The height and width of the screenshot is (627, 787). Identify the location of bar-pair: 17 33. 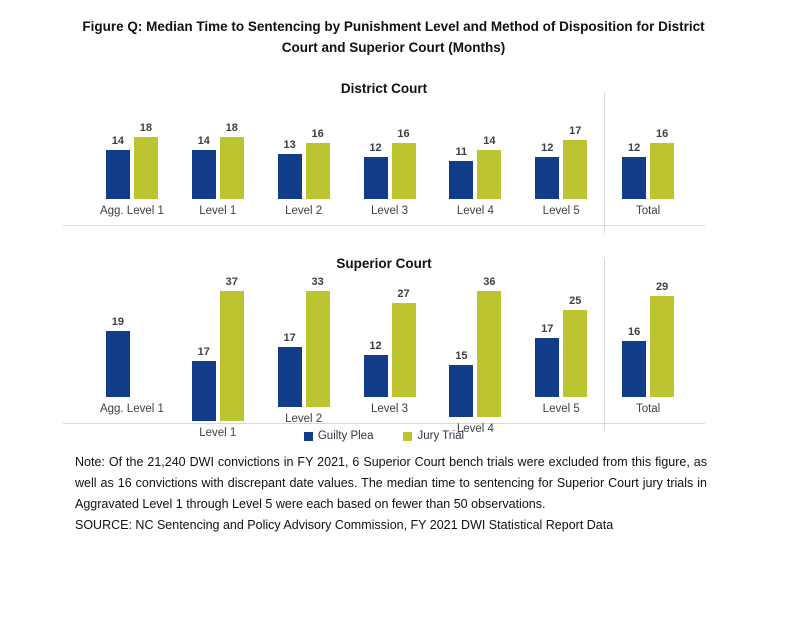
(304, 341).